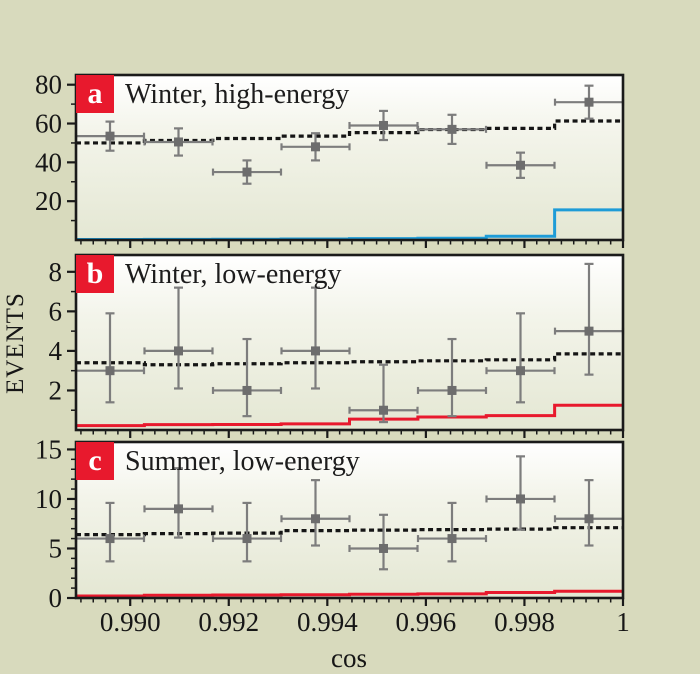 The image size is (700, 674). Describe the element at coordinates (623, 622) in the screenshot. I see `x-tick-label: 1` at that location.